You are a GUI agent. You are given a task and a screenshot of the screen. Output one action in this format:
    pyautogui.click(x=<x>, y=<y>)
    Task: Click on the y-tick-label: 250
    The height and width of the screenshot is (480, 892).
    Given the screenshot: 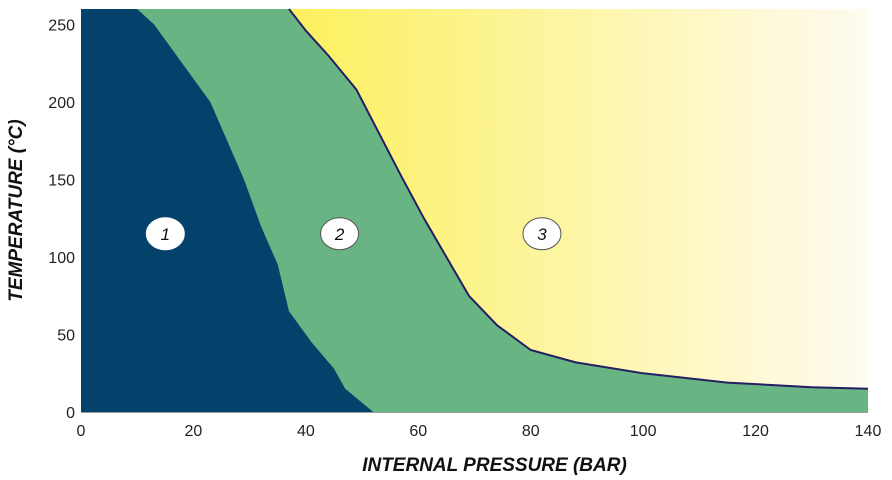 What is the action you would take?
    pyautogui.click(x=61, y=26)
    